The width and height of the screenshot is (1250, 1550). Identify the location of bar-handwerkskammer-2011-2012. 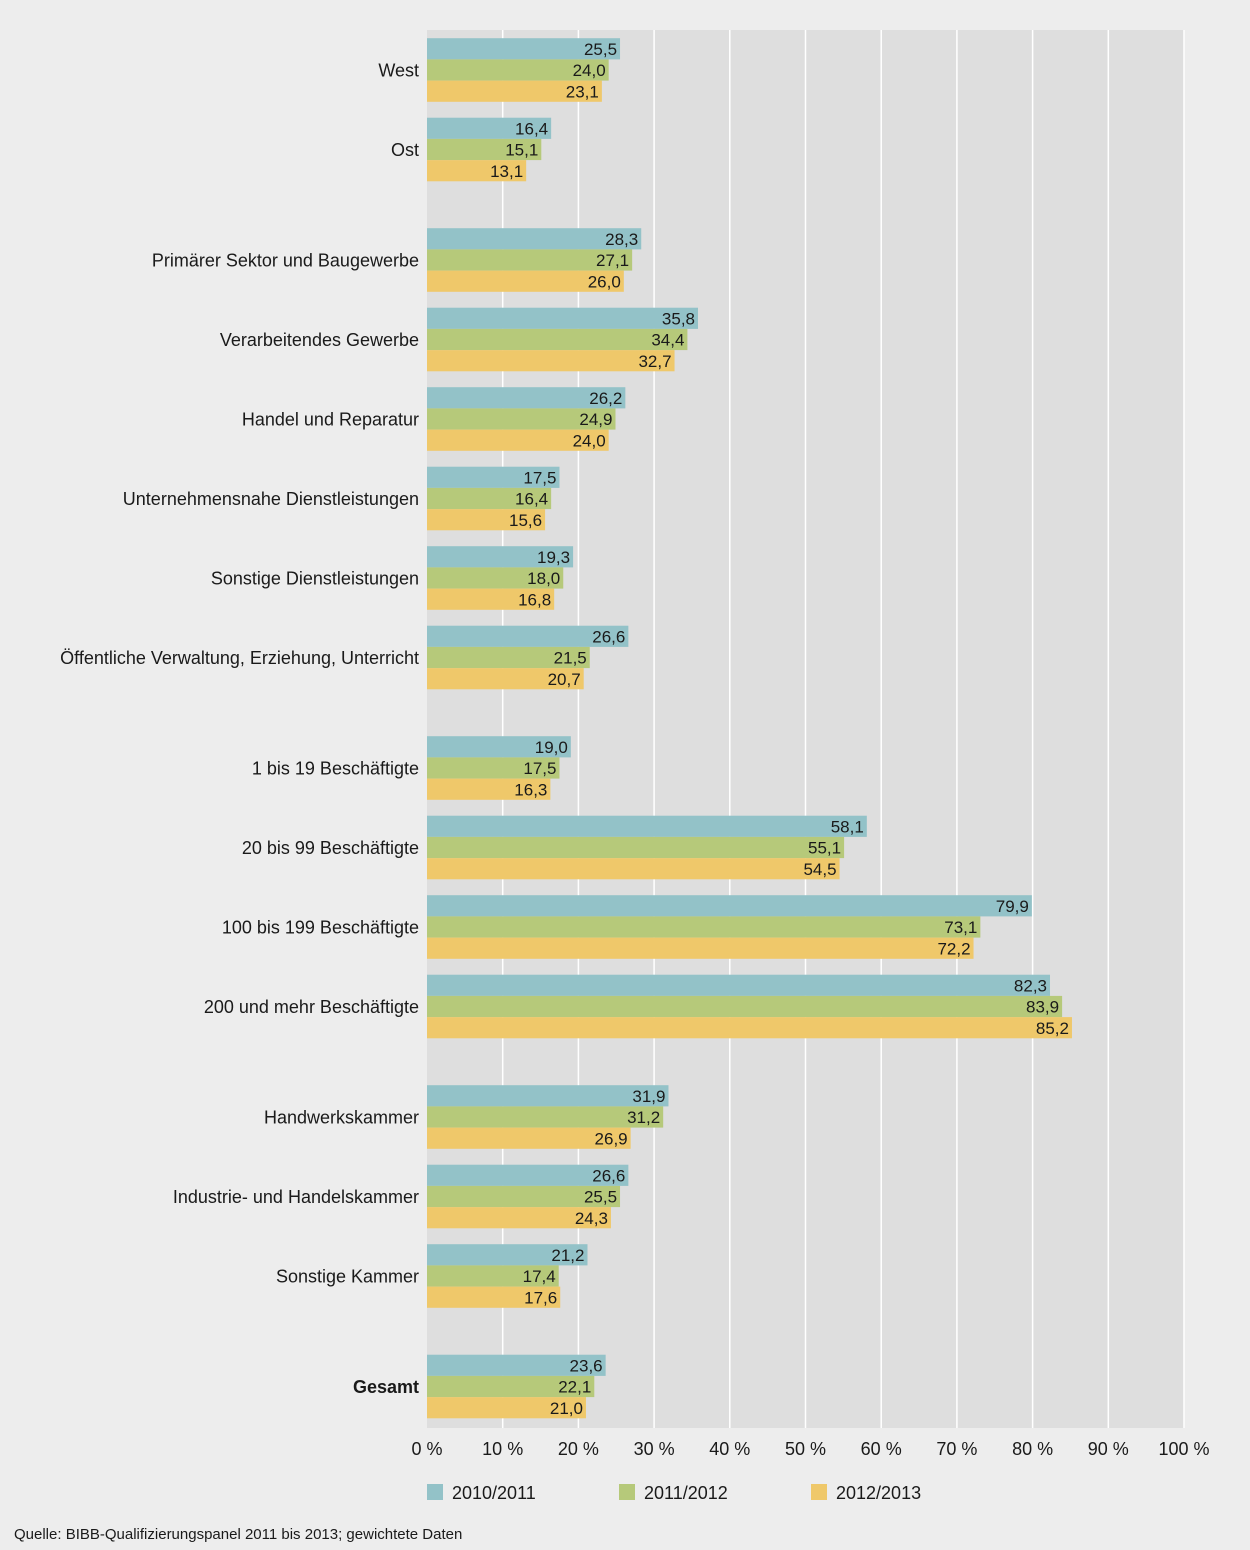
(545, 1117).